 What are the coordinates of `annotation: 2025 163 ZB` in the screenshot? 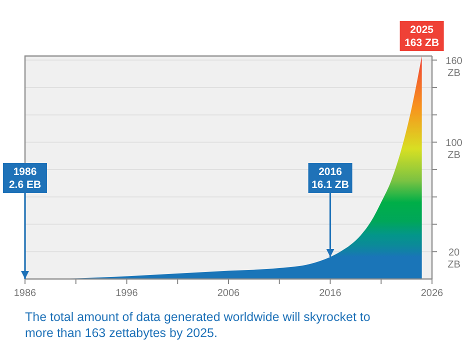 It's located at (422, 36).